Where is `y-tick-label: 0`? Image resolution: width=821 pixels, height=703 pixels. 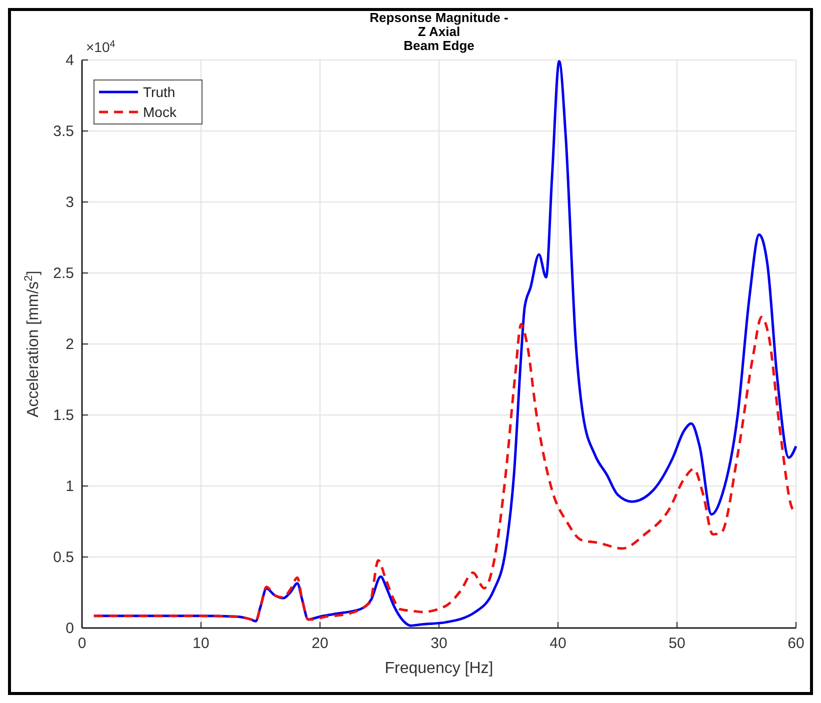 y-tick-label: 0 is located at coordinates (70, 628).